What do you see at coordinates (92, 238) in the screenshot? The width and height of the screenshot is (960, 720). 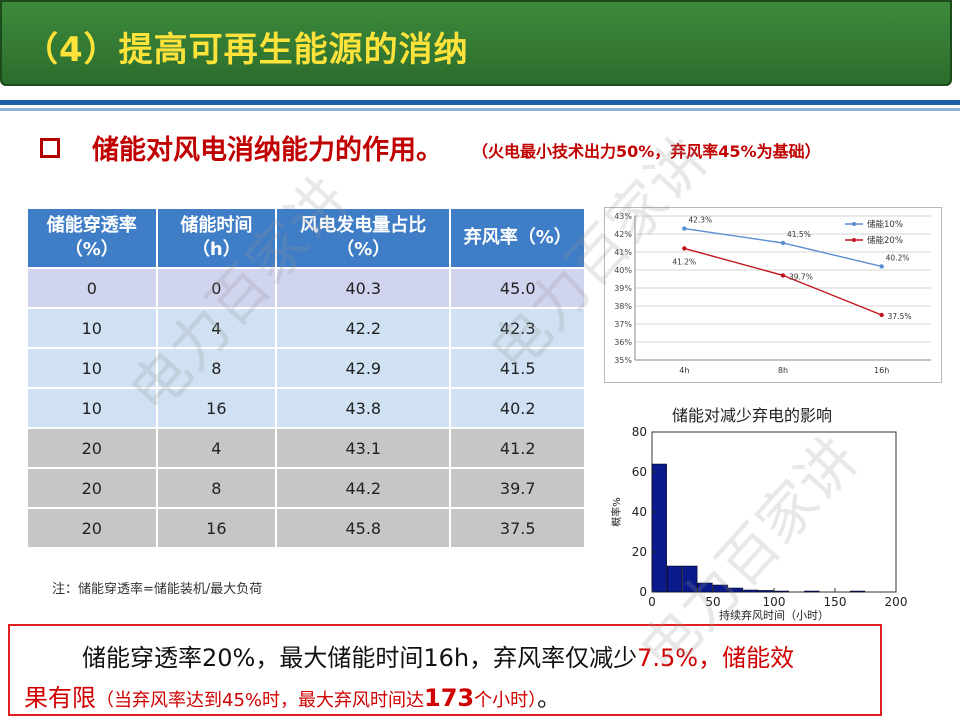 I see `header-penetration: 储能穿透率 （%）` at bounding box center [92, 238].